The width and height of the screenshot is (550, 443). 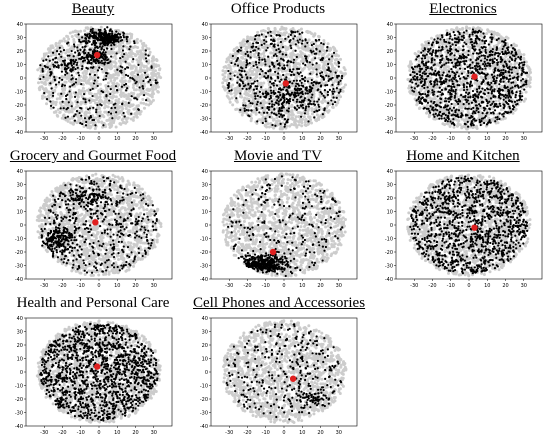 What do you see at coordinates (20, 25) in the screenshot?
I see `y-tick-label: 40` at bounding box center [20, 25].